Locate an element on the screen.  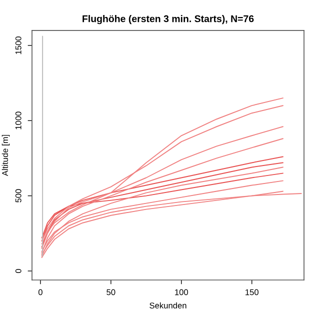
y-tick-label: 500 is located at coordinates (18, 195).